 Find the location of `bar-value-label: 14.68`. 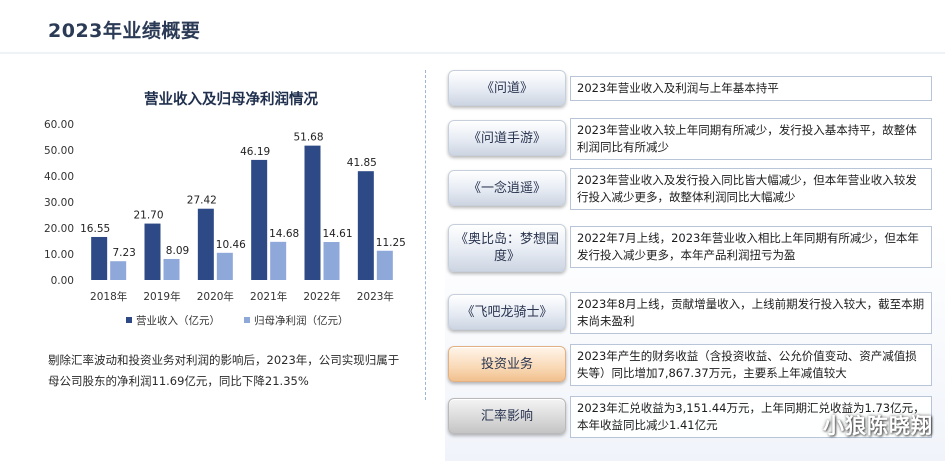

bar-value-label: 14.68 is located at coordinates (284, 234).